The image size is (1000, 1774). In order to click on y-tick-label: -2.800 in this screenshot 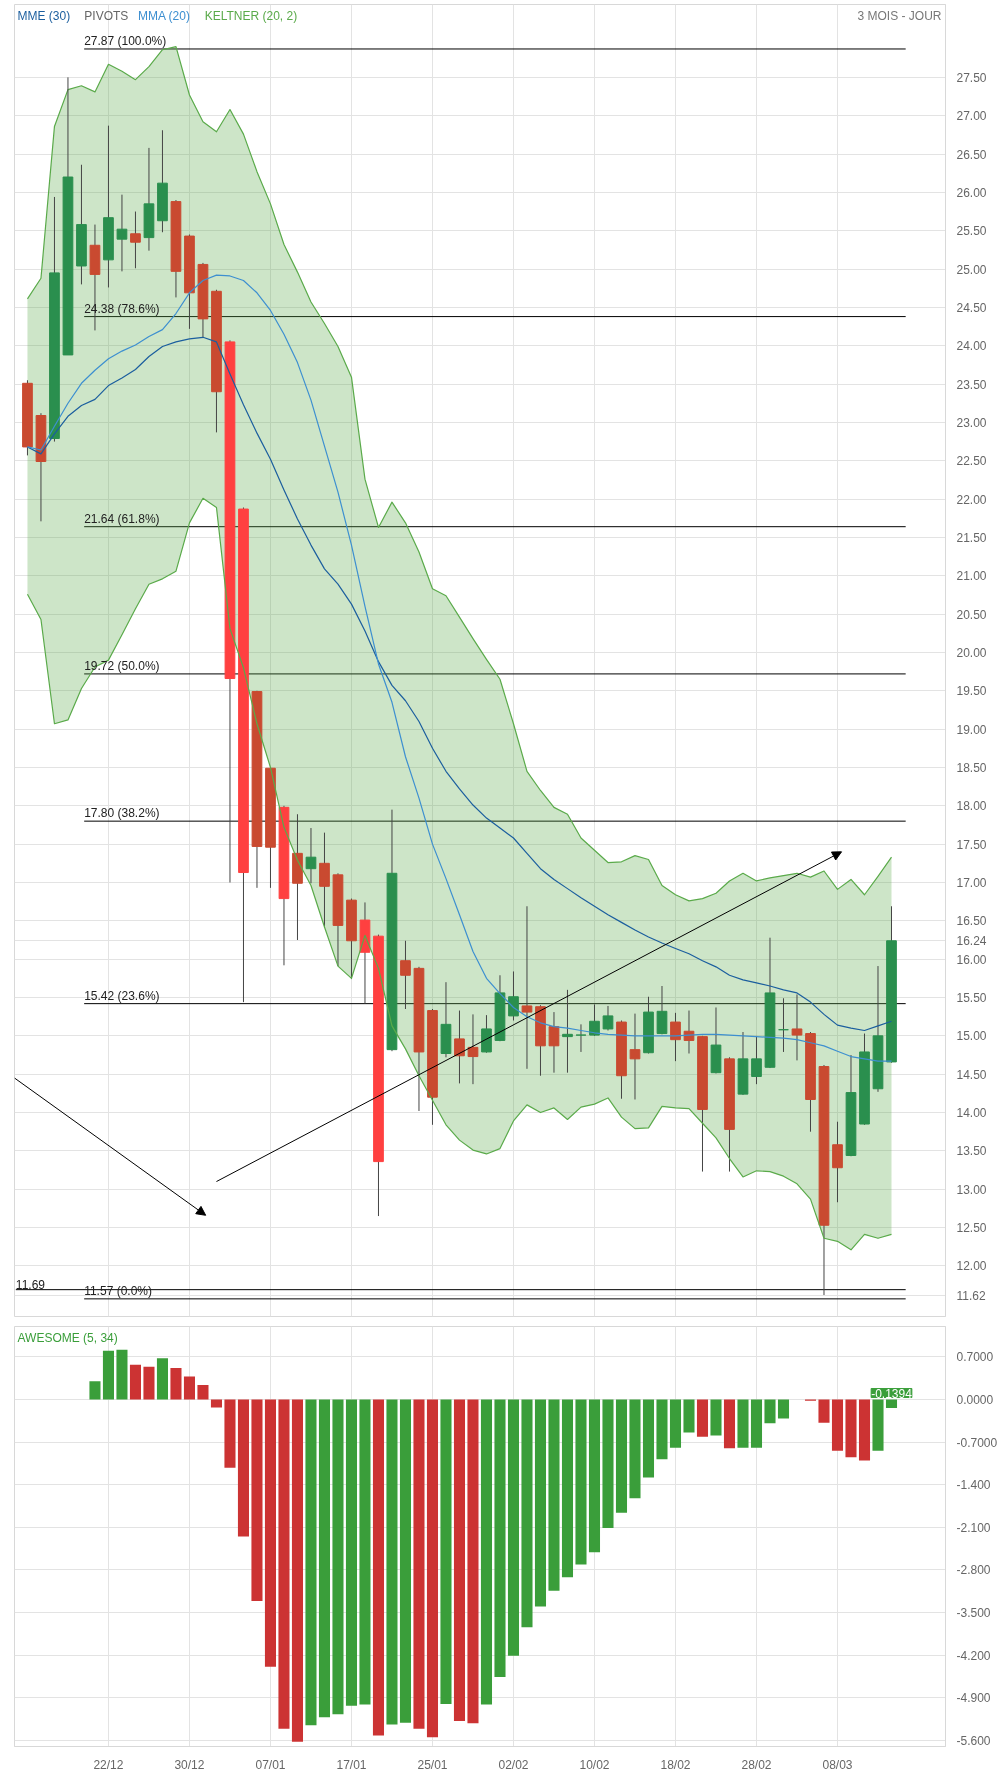, I will do `click(973, 1570)`.